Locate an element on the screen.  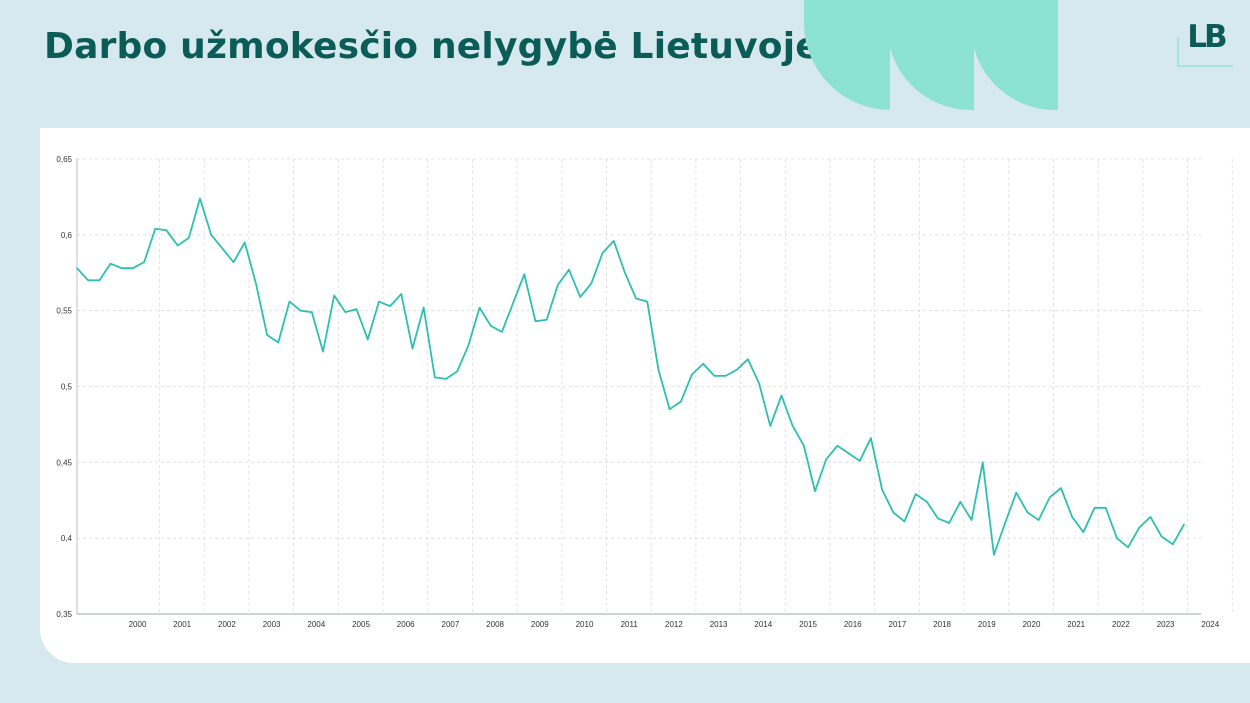
logo-text: LB is located at coordinates (1206, 37).